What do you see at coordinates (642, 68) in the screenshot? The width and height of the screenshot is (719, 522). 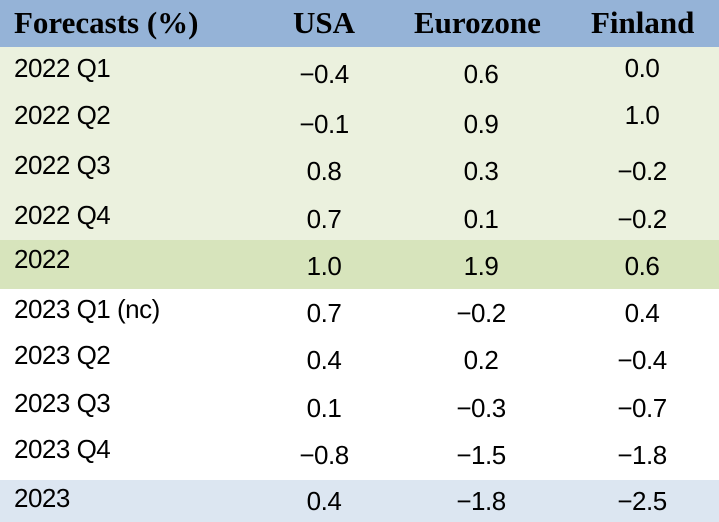 I see `cell-finland: 0.0` at bounding box center [642, 68].